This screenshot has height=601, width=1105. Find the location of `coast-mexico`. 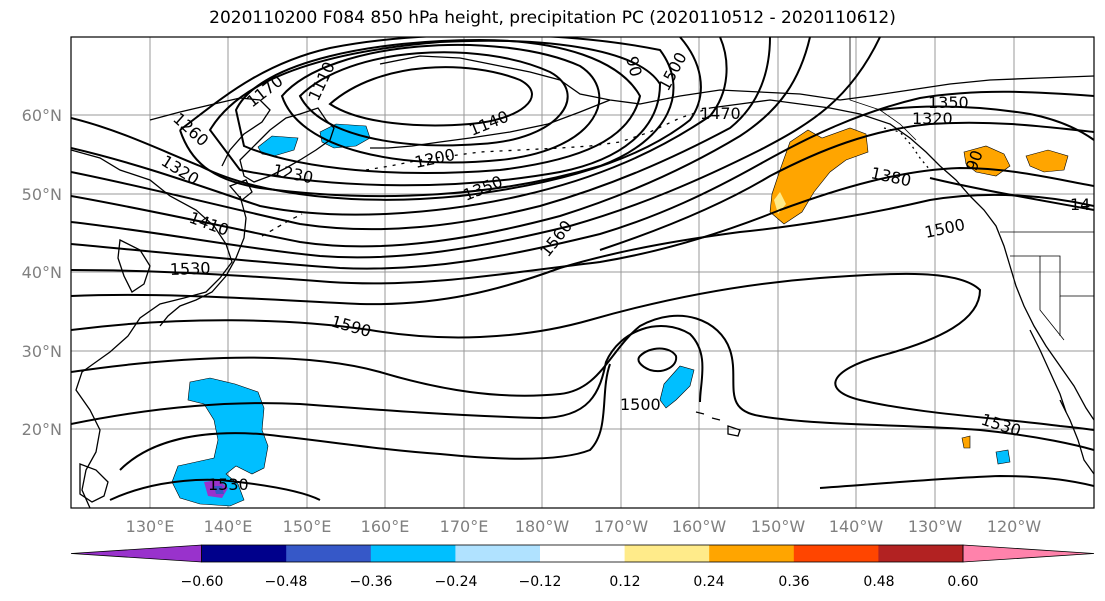

coast-mexico is located at coordinates (1076, 437).